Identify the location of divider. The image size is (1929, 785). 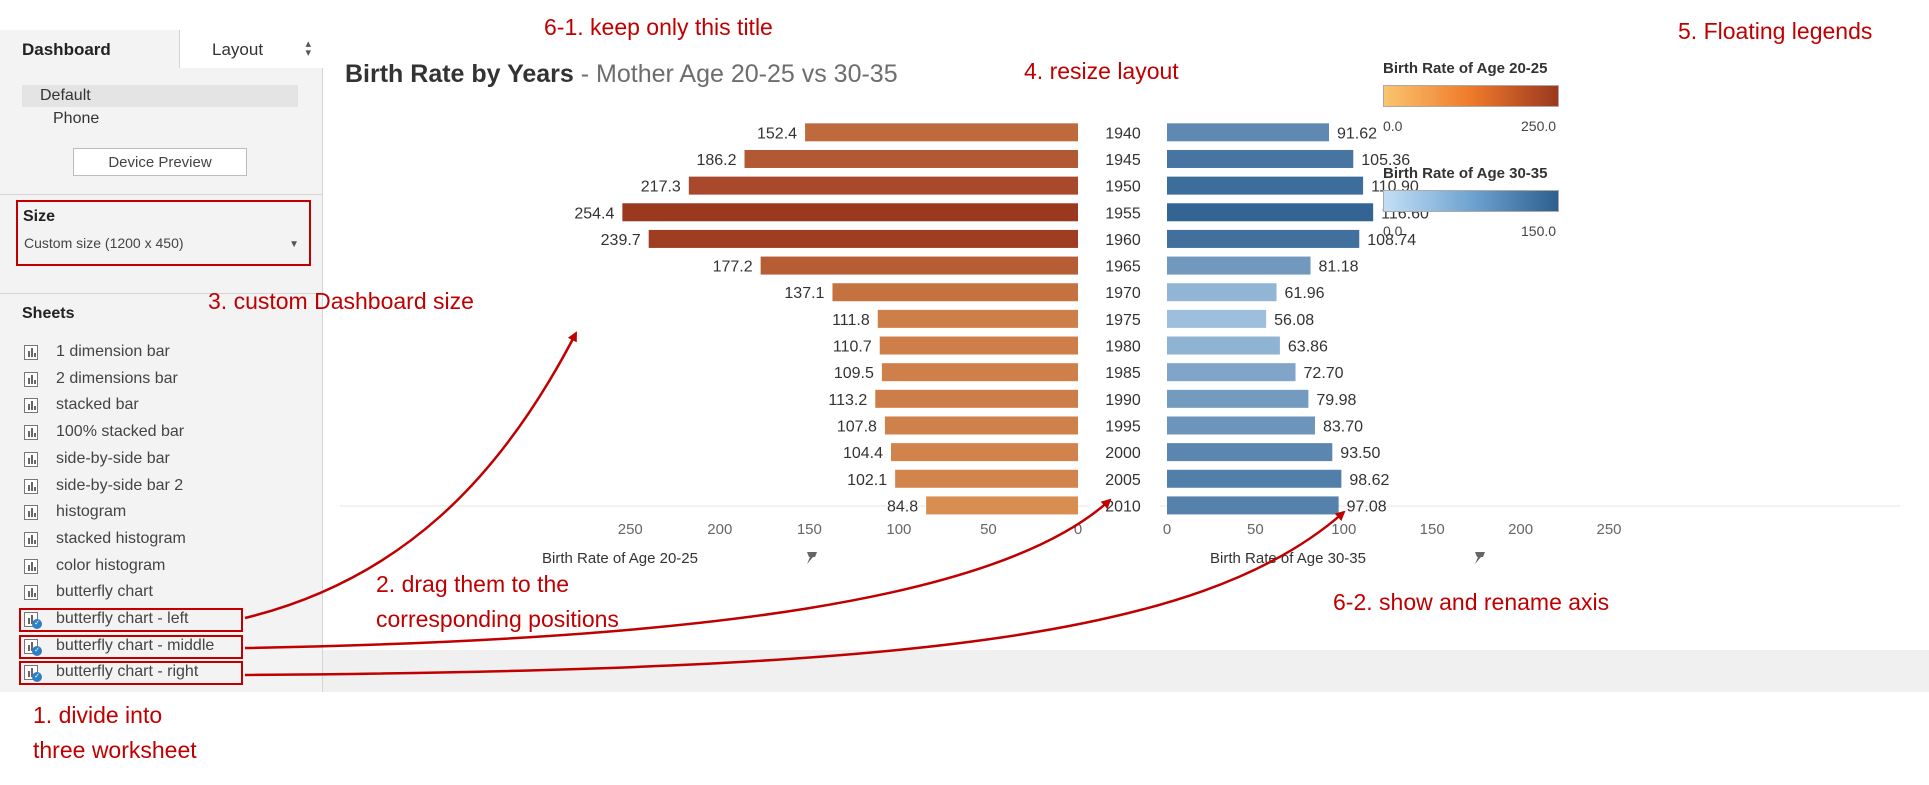
(161, 194).